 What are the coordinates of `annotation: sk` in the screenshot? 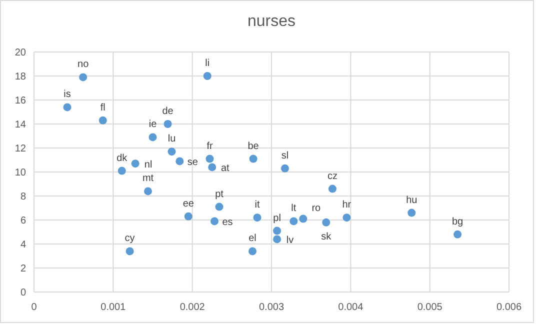 It's located at (326, 236).